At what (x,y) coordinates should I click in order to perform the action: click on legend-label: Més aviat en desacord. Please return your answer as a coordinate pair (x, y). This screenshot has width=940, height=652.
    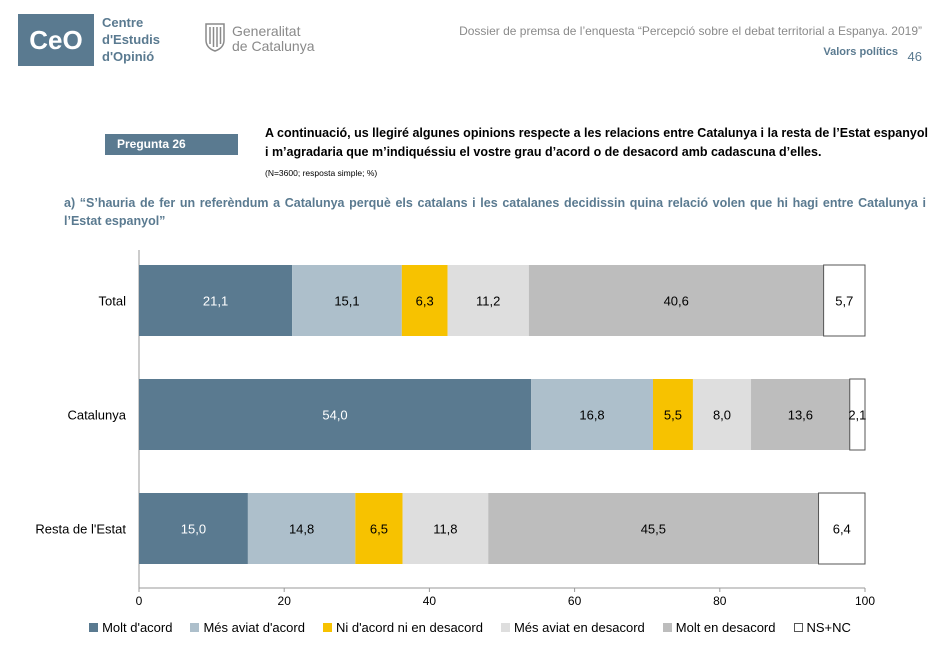
    Looking at the image, I should click on (579, 627).